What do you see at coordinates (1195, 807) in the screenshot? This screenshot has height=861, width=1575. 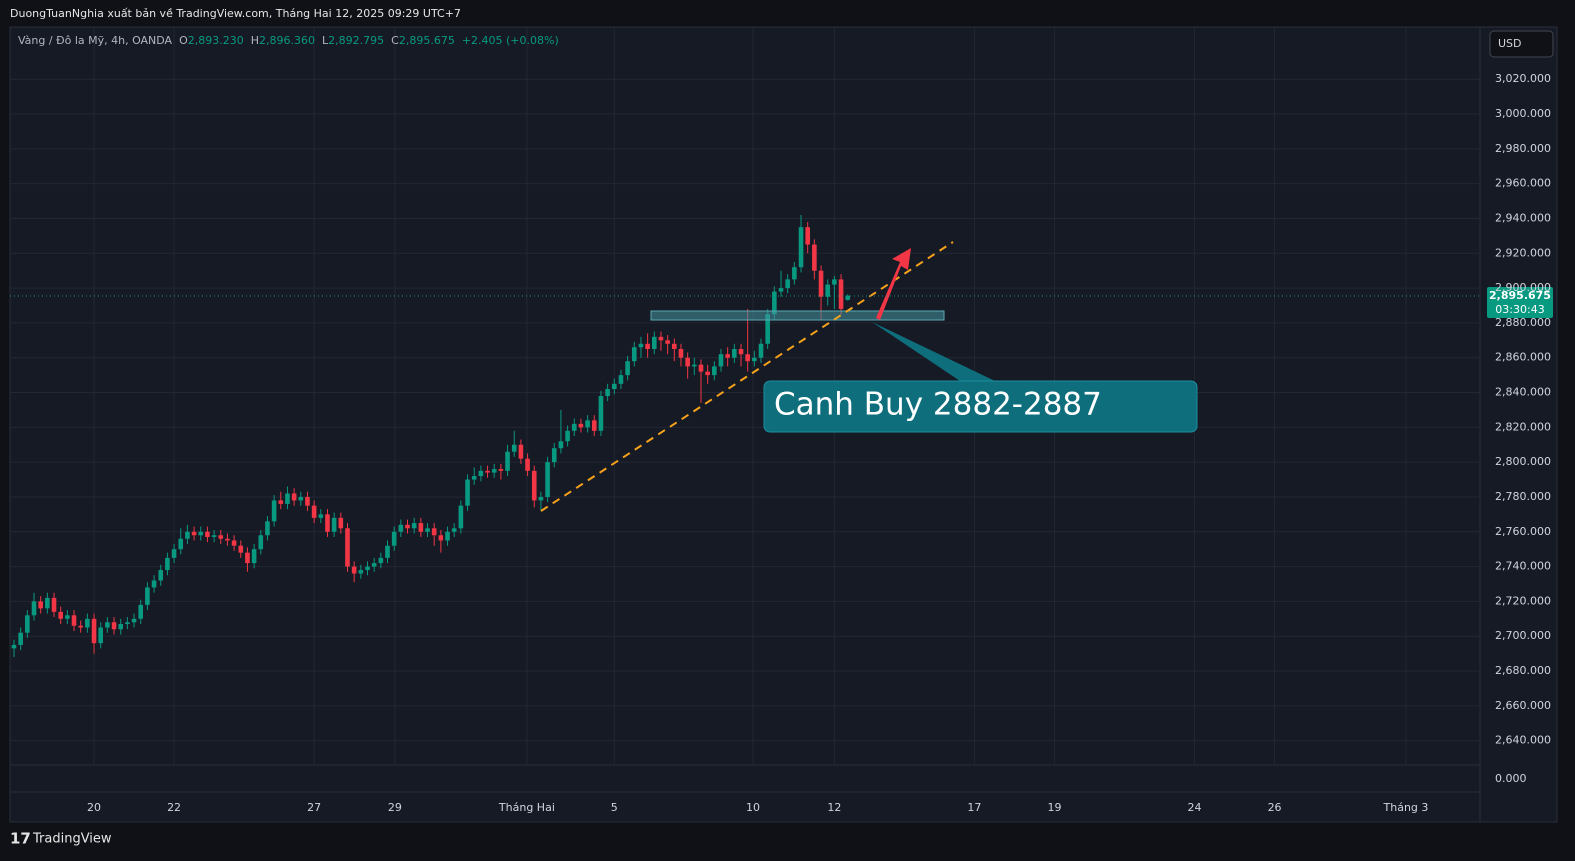 I see `x-tick-label: 24` at bounding box center [1195, 807].